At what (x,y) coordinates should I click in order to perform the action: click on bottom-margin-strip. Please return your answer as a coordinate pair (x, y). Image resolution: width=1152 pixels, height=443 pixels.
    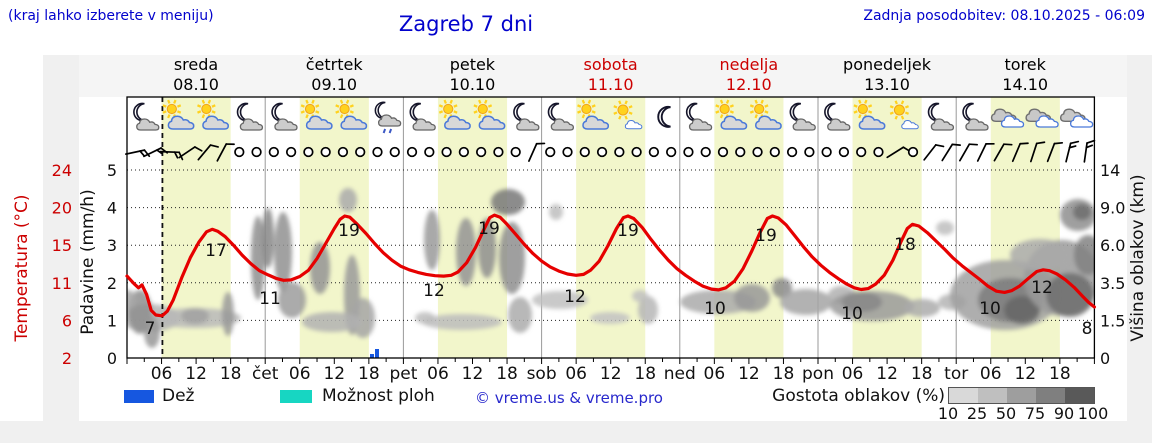
    Looking at the image, I should click on (576, 432).